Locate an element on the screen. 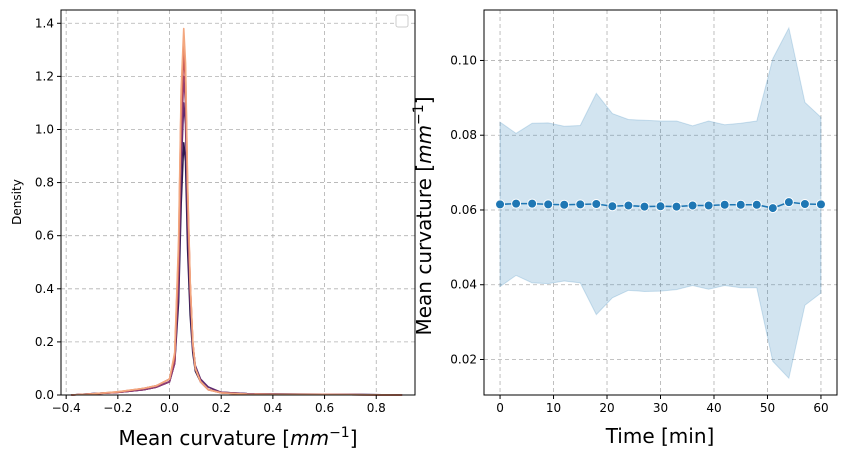 The image size is (846, 462). time-series-x-ticks: 0 10 20 30 40 50 60 is located at coordinates (662, 405).